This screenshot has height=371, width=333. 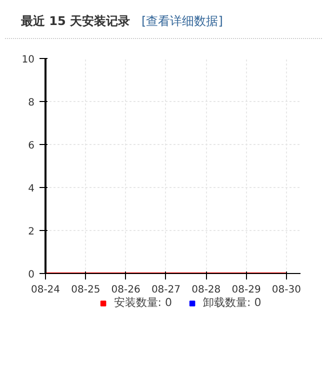 What do you see at coordinates (85, 290) in the screenshot?
I see `x-tick-label: 08-25` at bounding box center [85, 290].